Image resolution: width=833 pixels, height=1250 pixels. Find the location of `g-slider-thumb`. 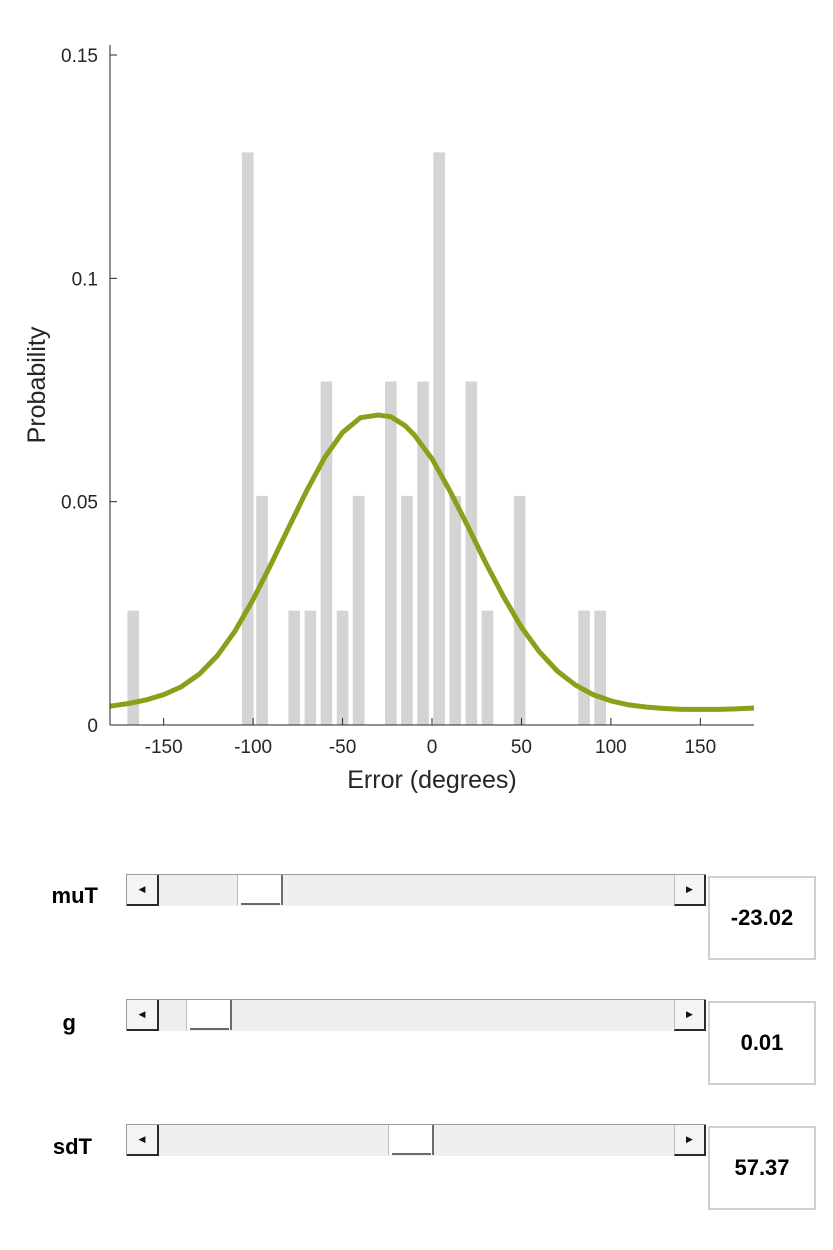

g-slider-thumb is located at coordinates (209, 1015).